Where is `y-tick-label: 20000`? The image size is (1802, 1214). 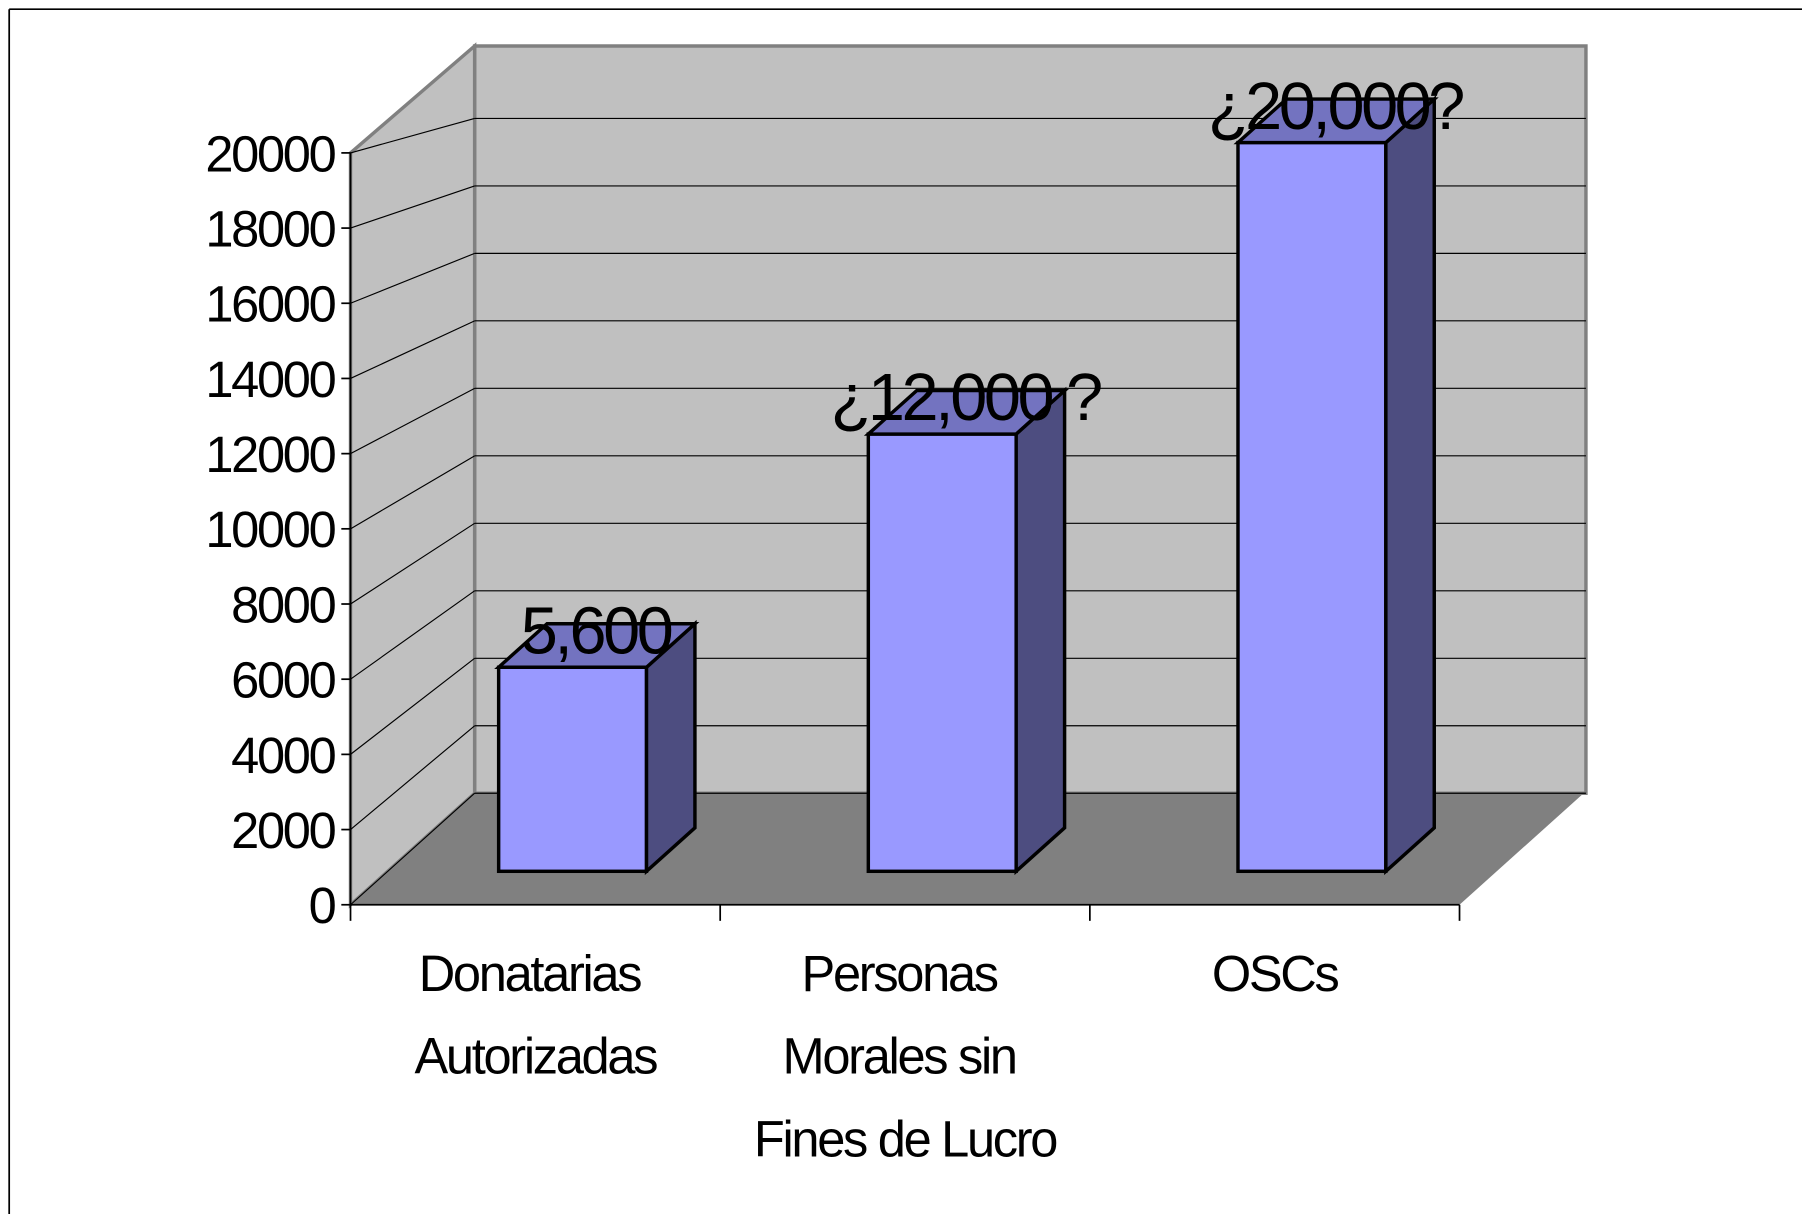 y-tick-label: 20000 is located at coordinates (270, 153).